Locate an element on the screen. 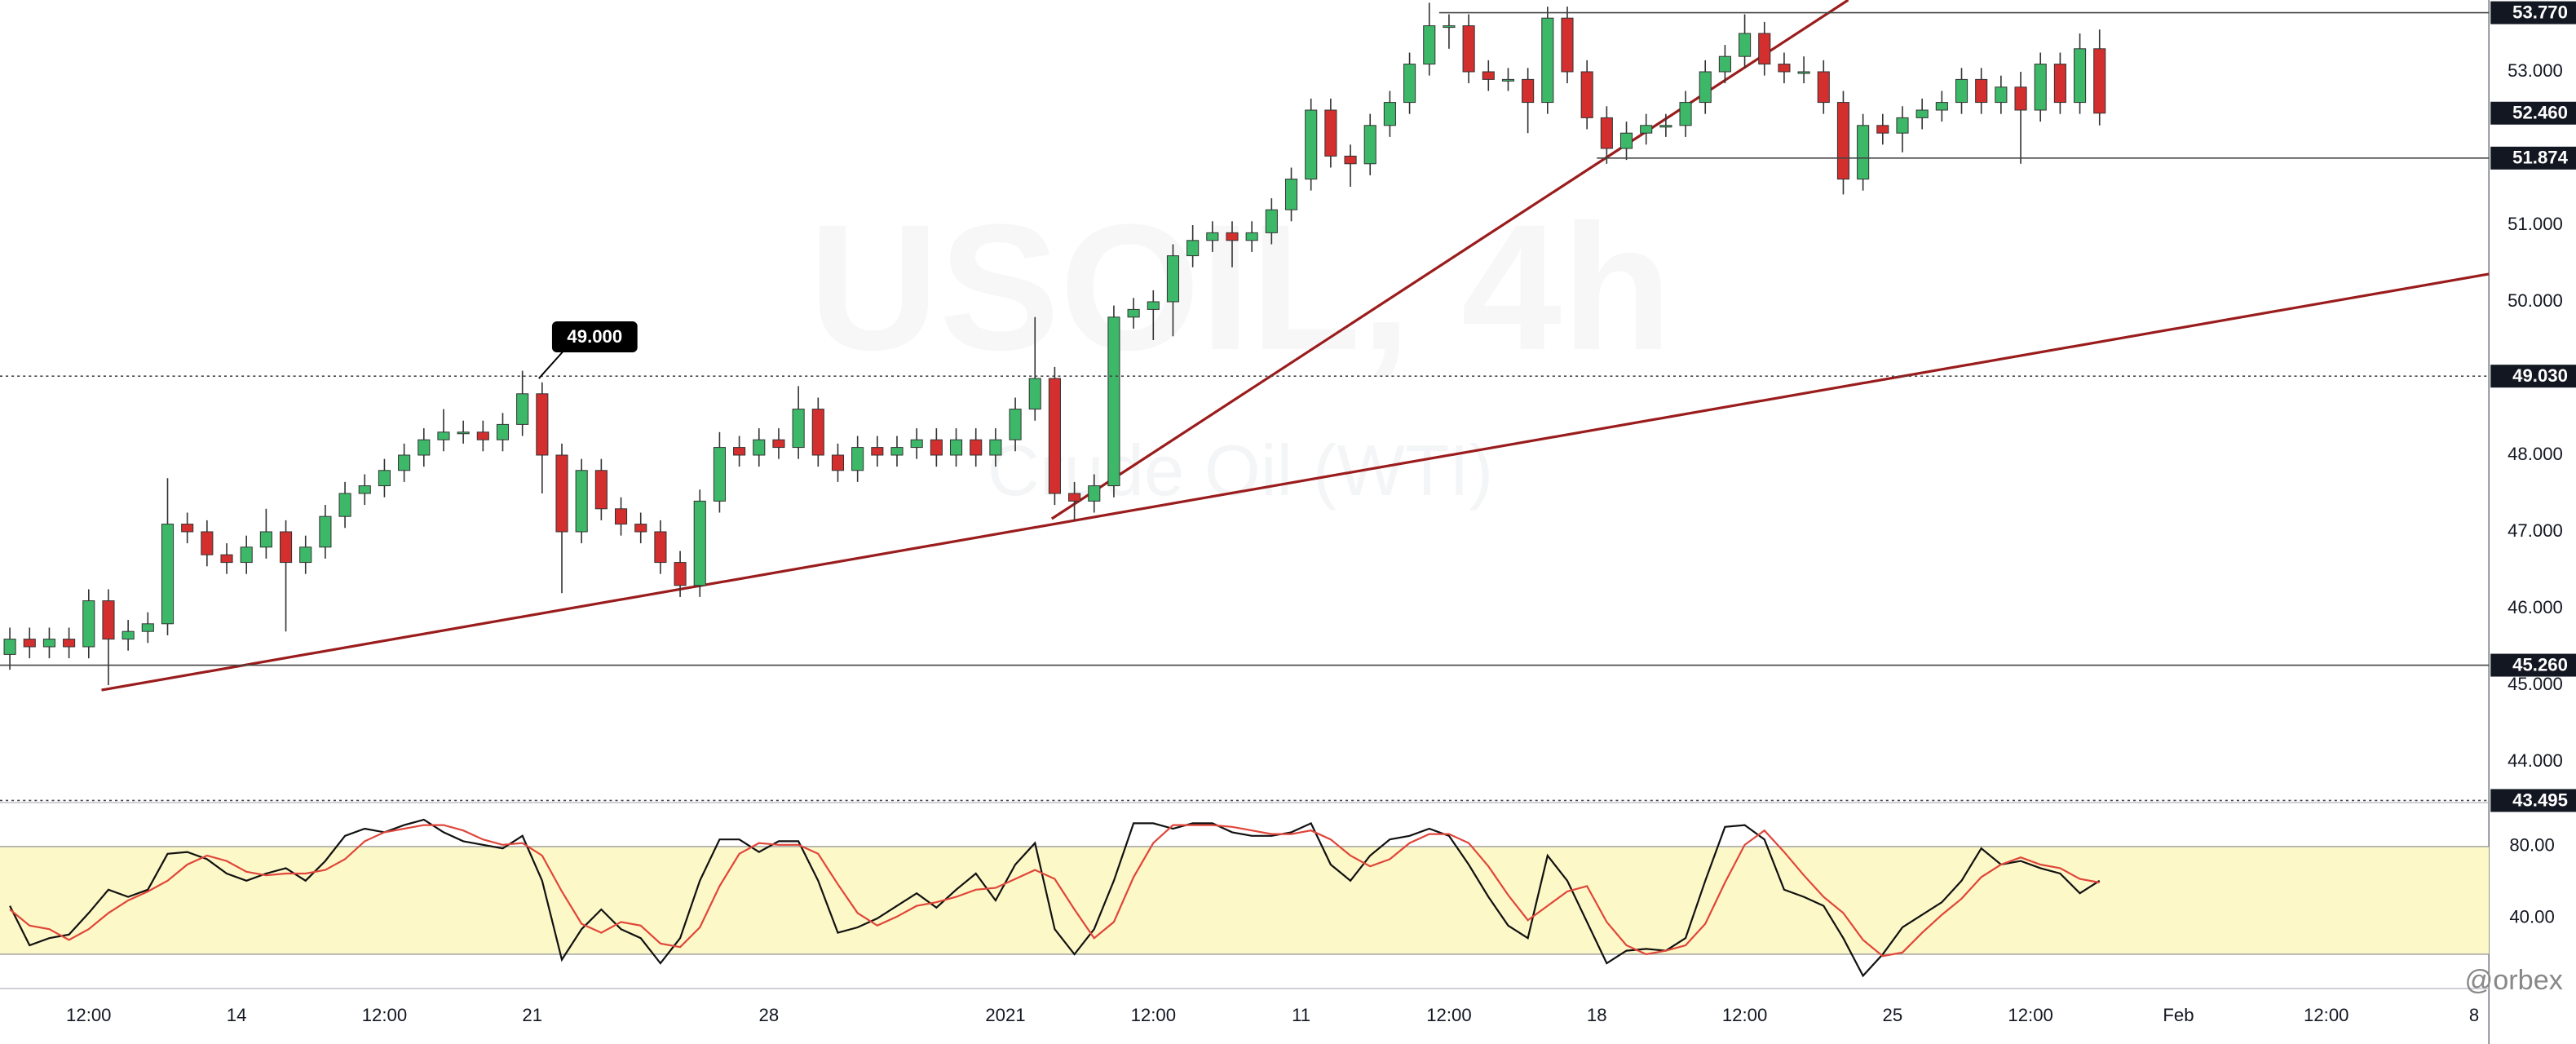 The width and height of the screenshot is (2576, 1044). annotation-label: 49.000 is located at coordinates (594, 336).